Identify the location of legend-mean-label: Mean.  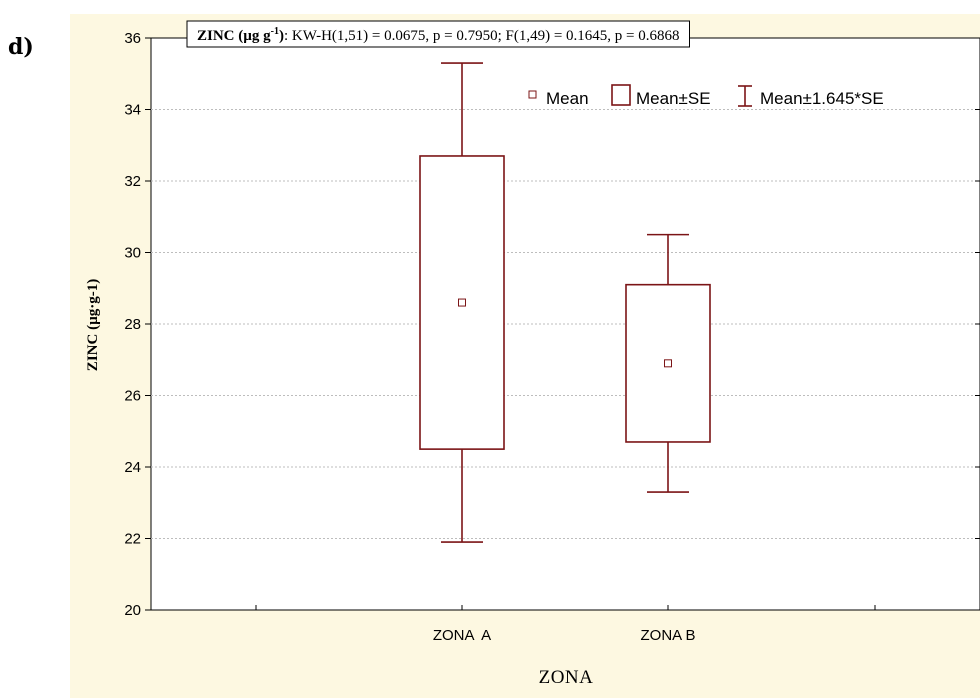
(567, 98).